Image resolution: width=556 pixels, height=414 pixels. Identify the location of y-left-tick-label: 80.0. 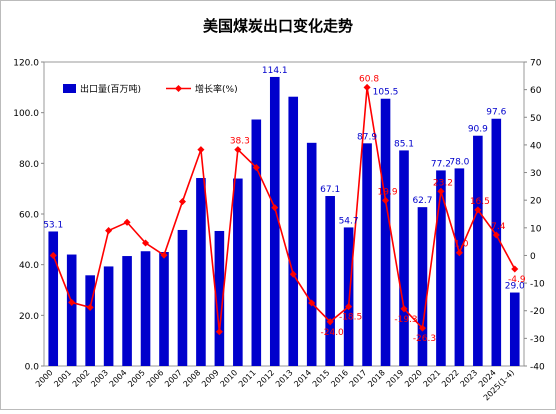
(29, 165).